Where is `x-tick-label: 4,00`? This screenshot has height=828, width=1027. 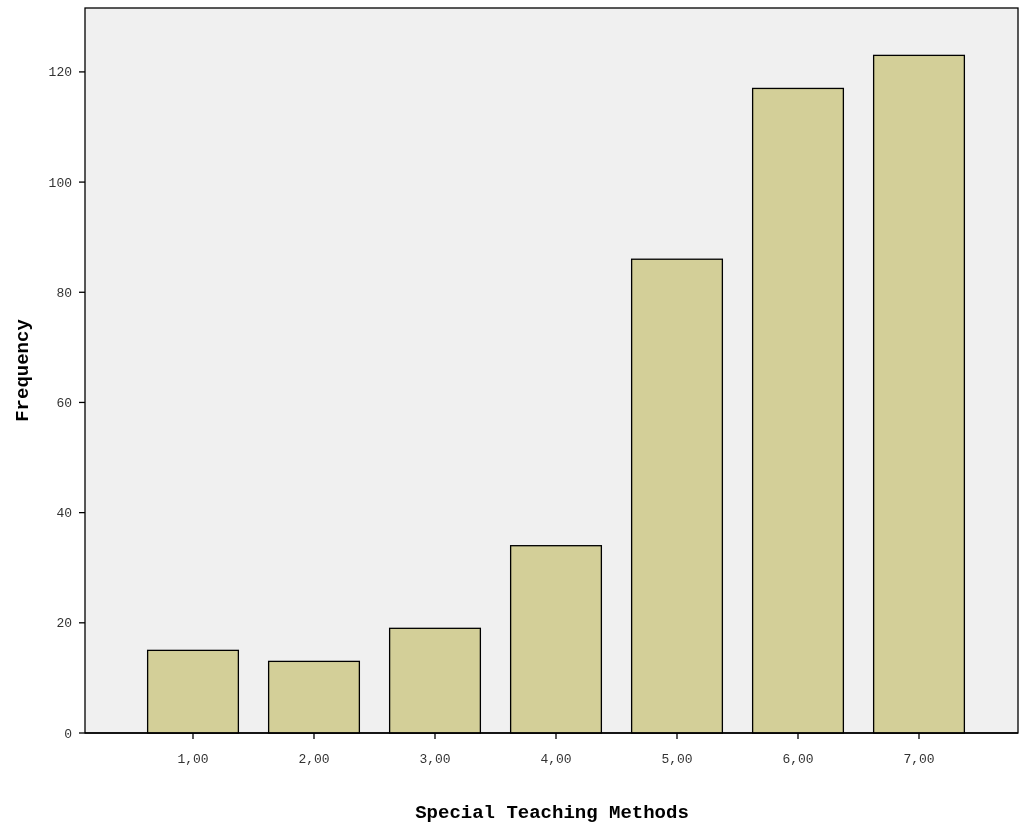 x-tick-label: 4,00 is located at coordinates (556, 759).